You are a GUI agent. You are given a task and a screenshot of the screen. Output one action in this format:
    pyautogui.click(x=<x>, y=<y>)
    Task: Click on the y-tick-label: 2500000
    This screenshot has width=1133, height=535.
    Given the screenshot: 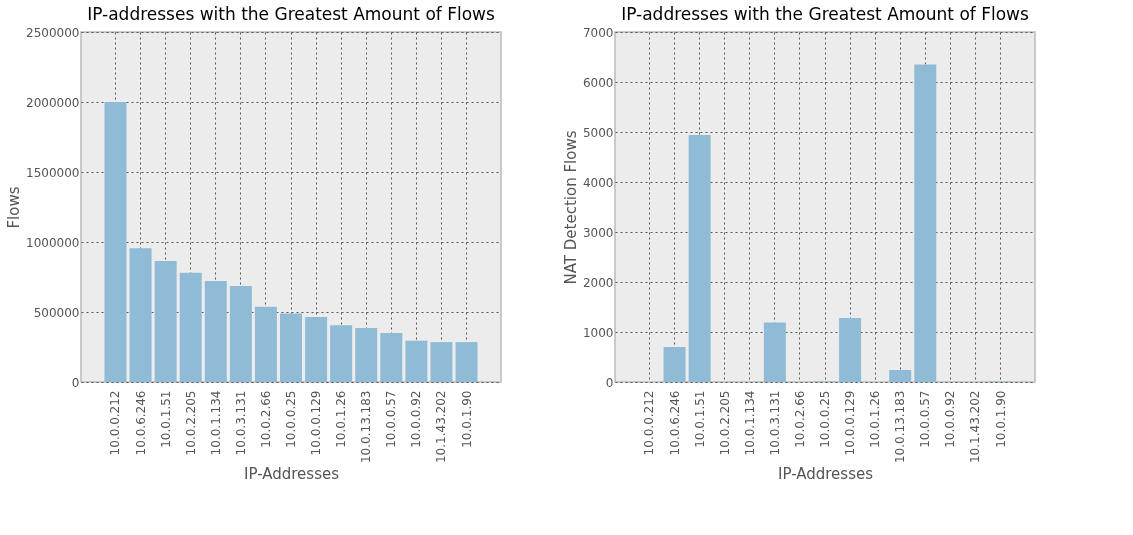 What is the action you would take?
    pyautogui.click(x=53, y=32)
    